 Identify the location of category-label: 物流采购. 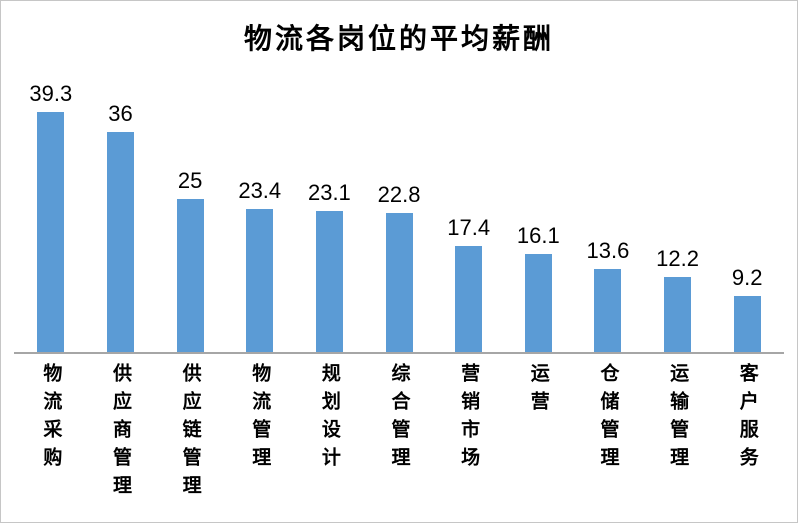
(51, 419).